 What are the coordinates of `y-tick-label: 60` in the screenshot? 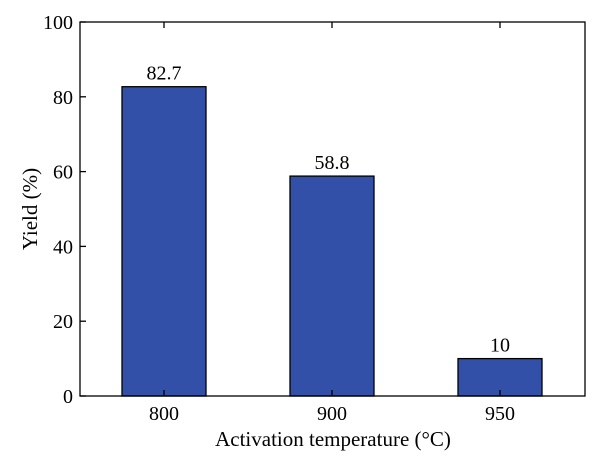 It's located at (63, 173).